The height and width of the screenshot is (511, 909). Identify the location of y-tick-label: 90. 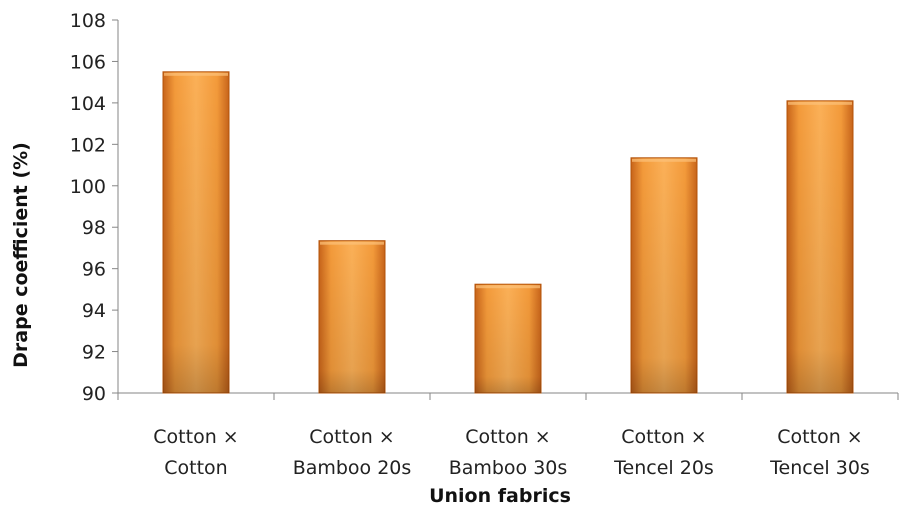
(94, 394).